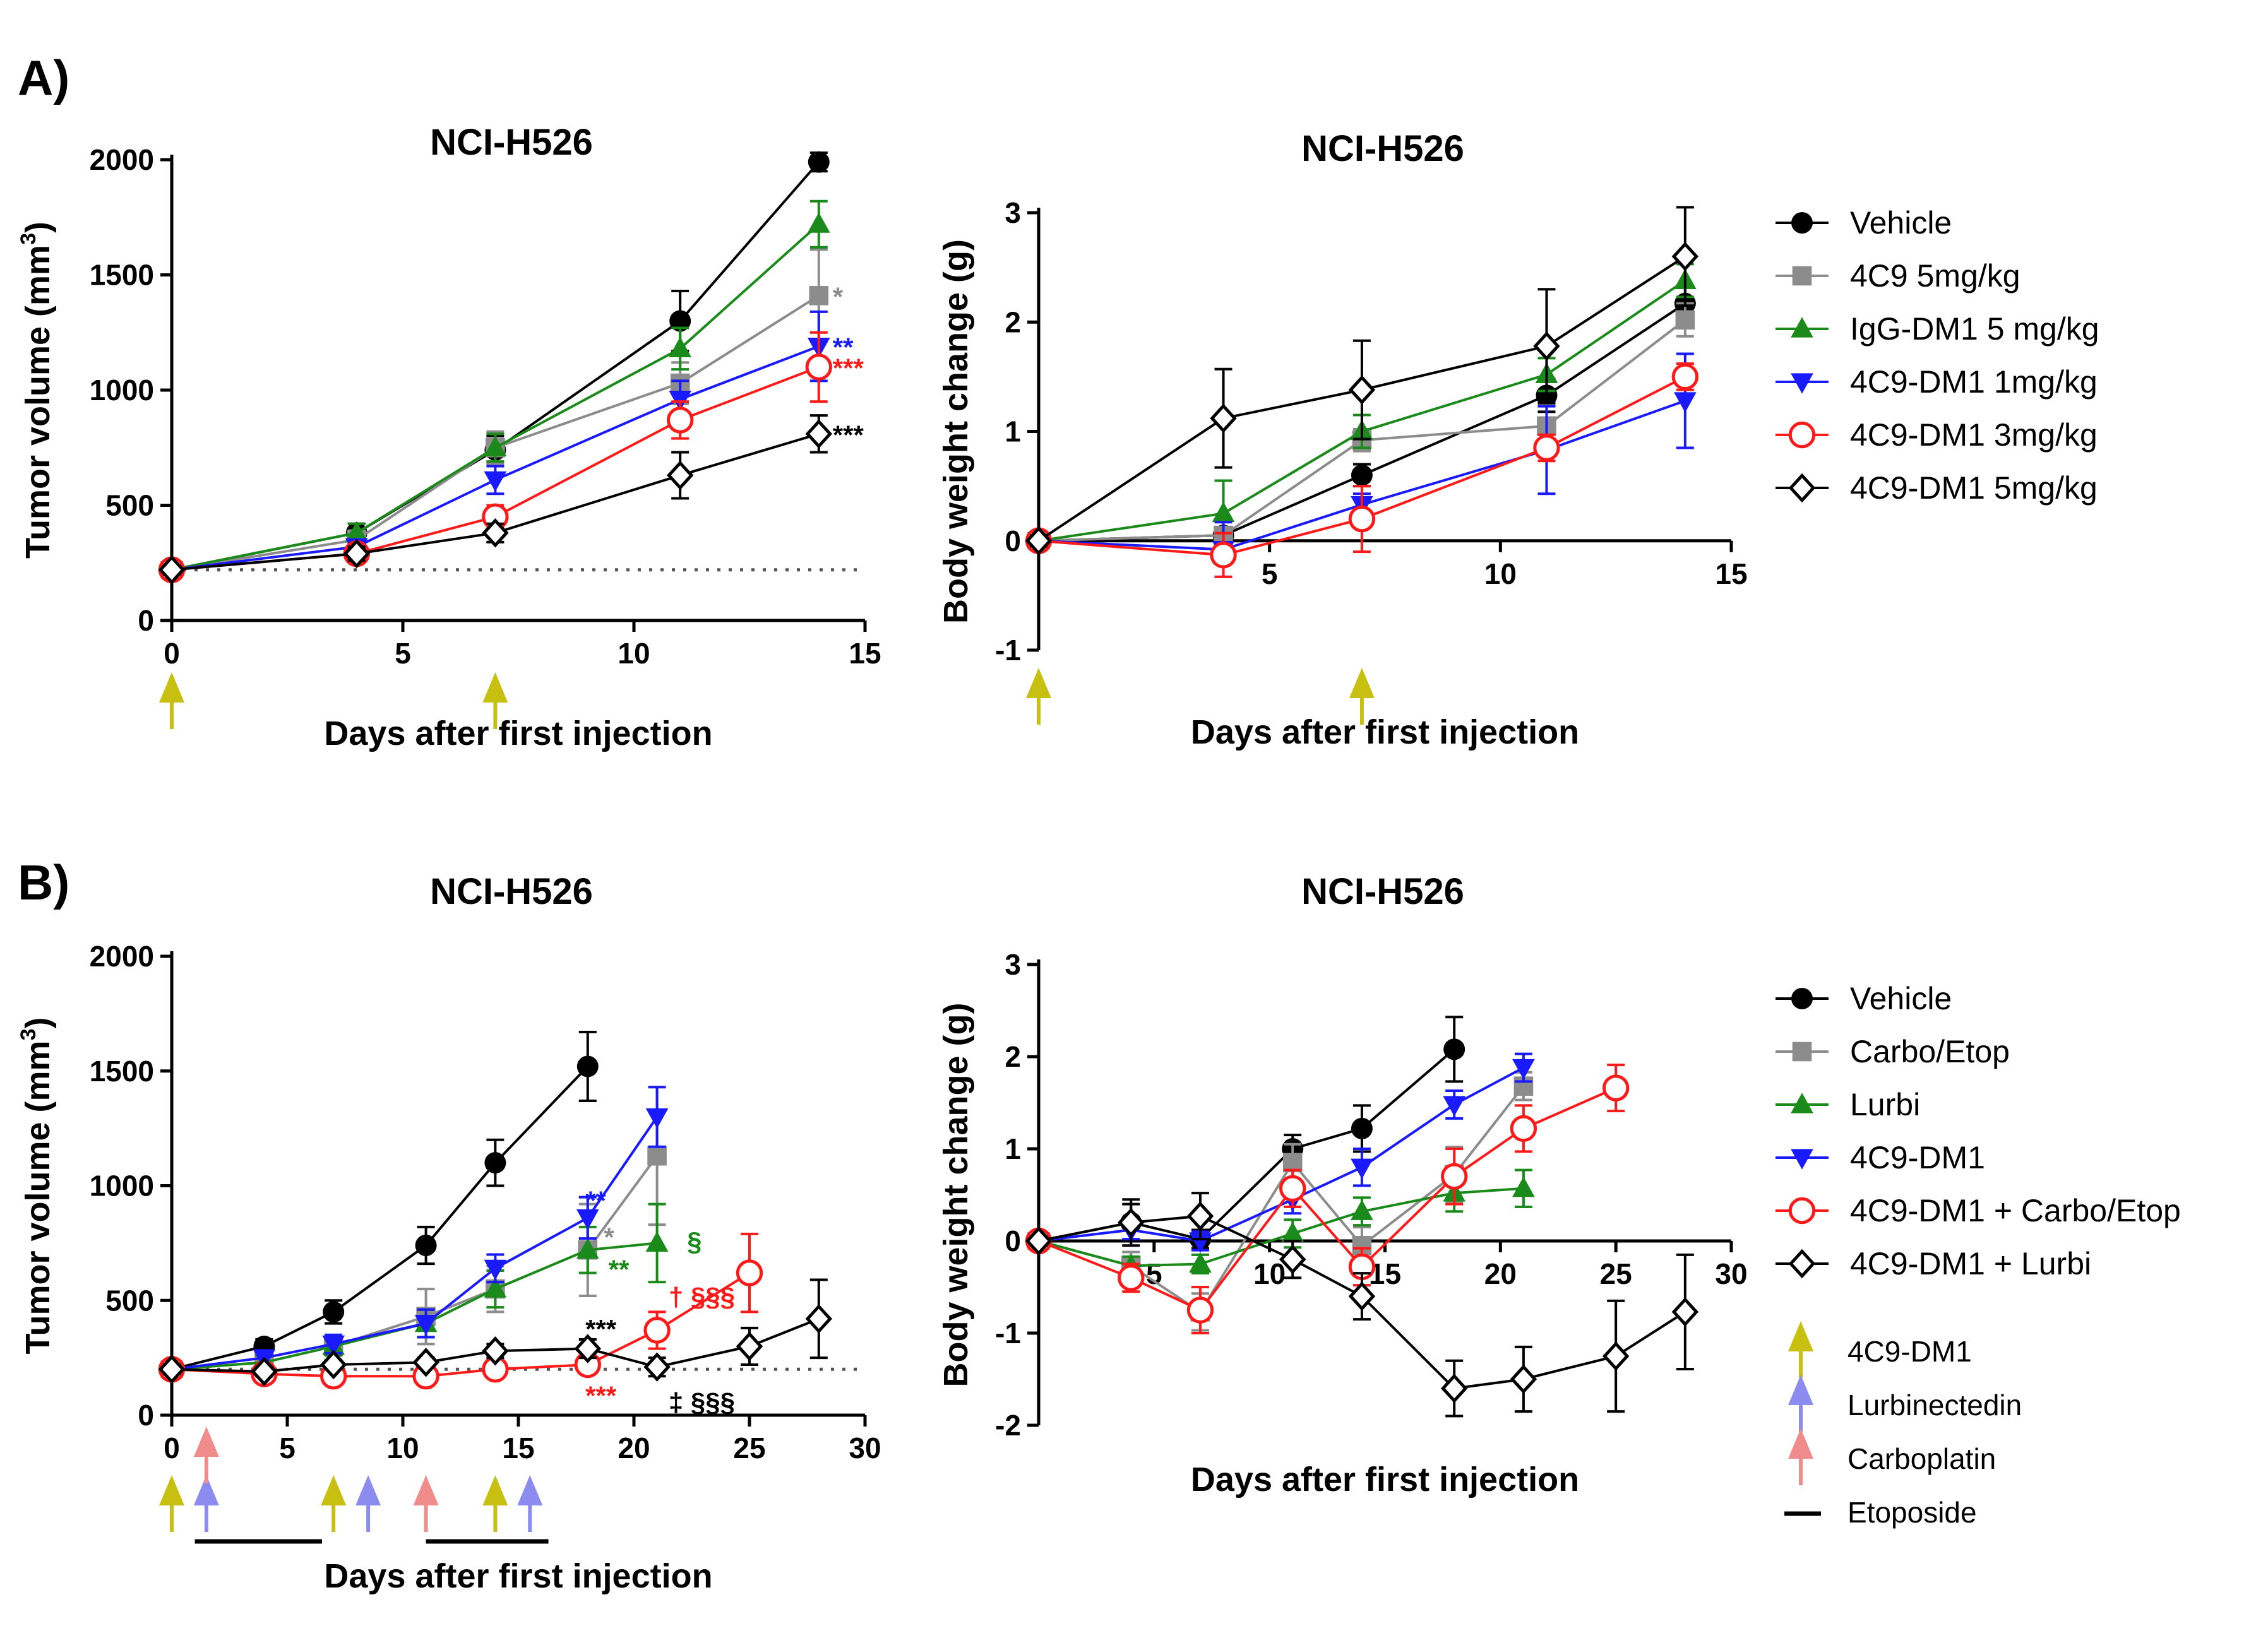 The image size is (2268, 1626). What do you see at coordinates (609, 1237) in the screenshot?
I see `significance-annotation: *` at bounding box center [609, 1237].